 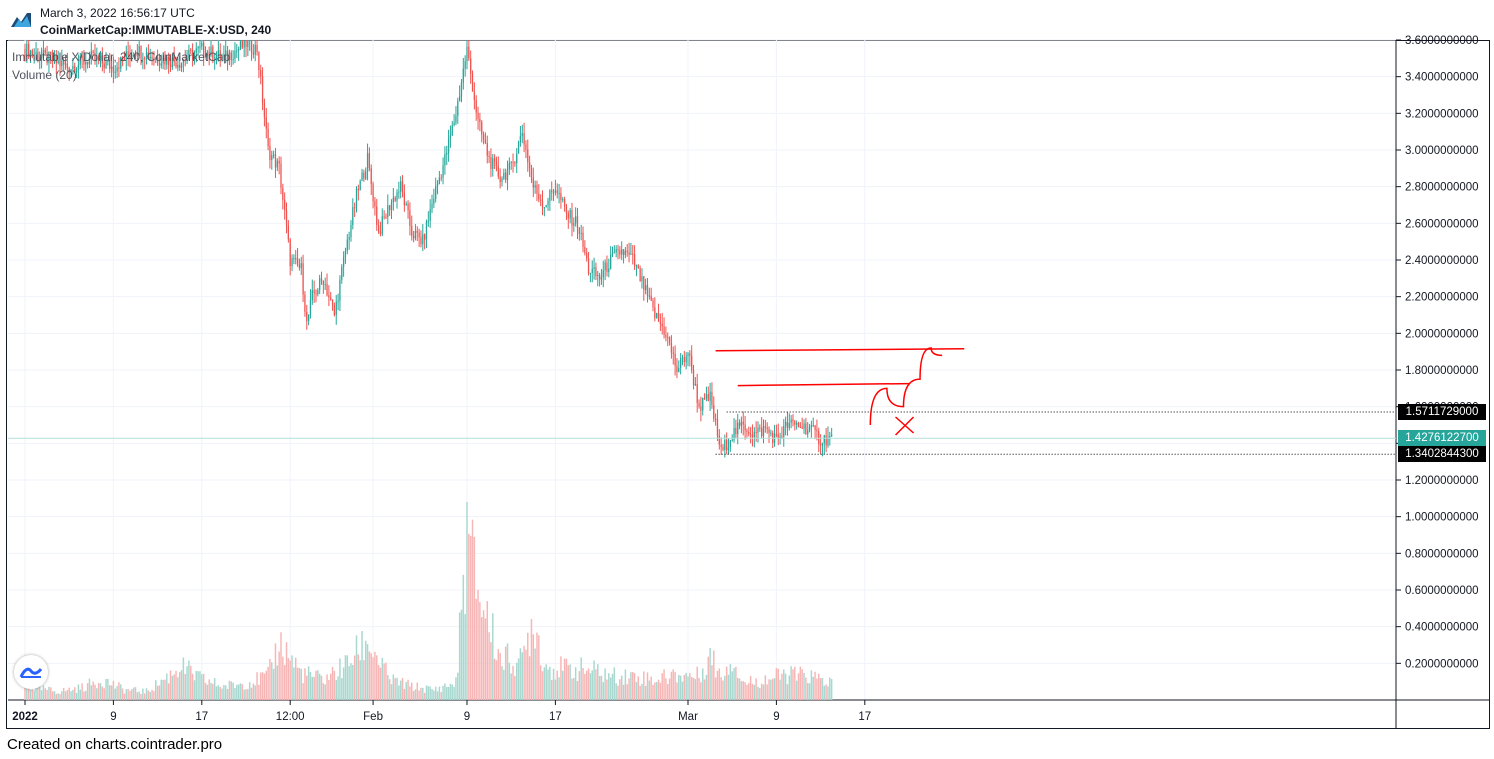 What do you see at coordinates (823, 384) in the screenshot?
I see `drawn-resistance-line` at bounding box center [823, 384].